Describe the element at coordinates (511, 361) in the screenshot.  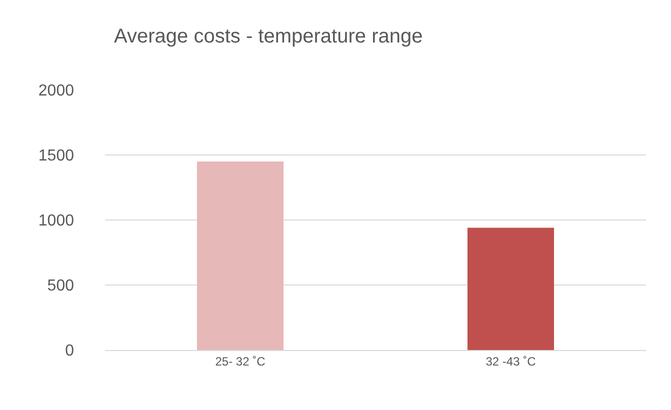
I see `x-tick-label: 32 -43 ˚C` at that location.